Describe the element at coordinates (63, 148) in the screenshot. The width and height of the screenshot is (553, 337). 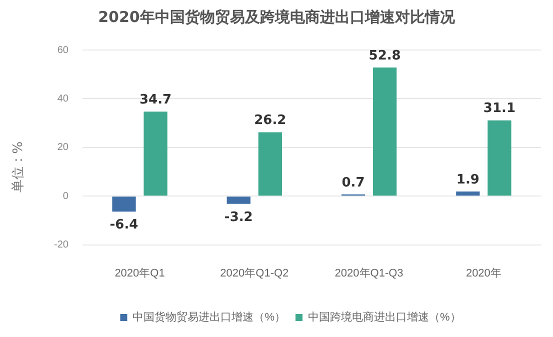
I see `y-tick-label: 20` at that location.